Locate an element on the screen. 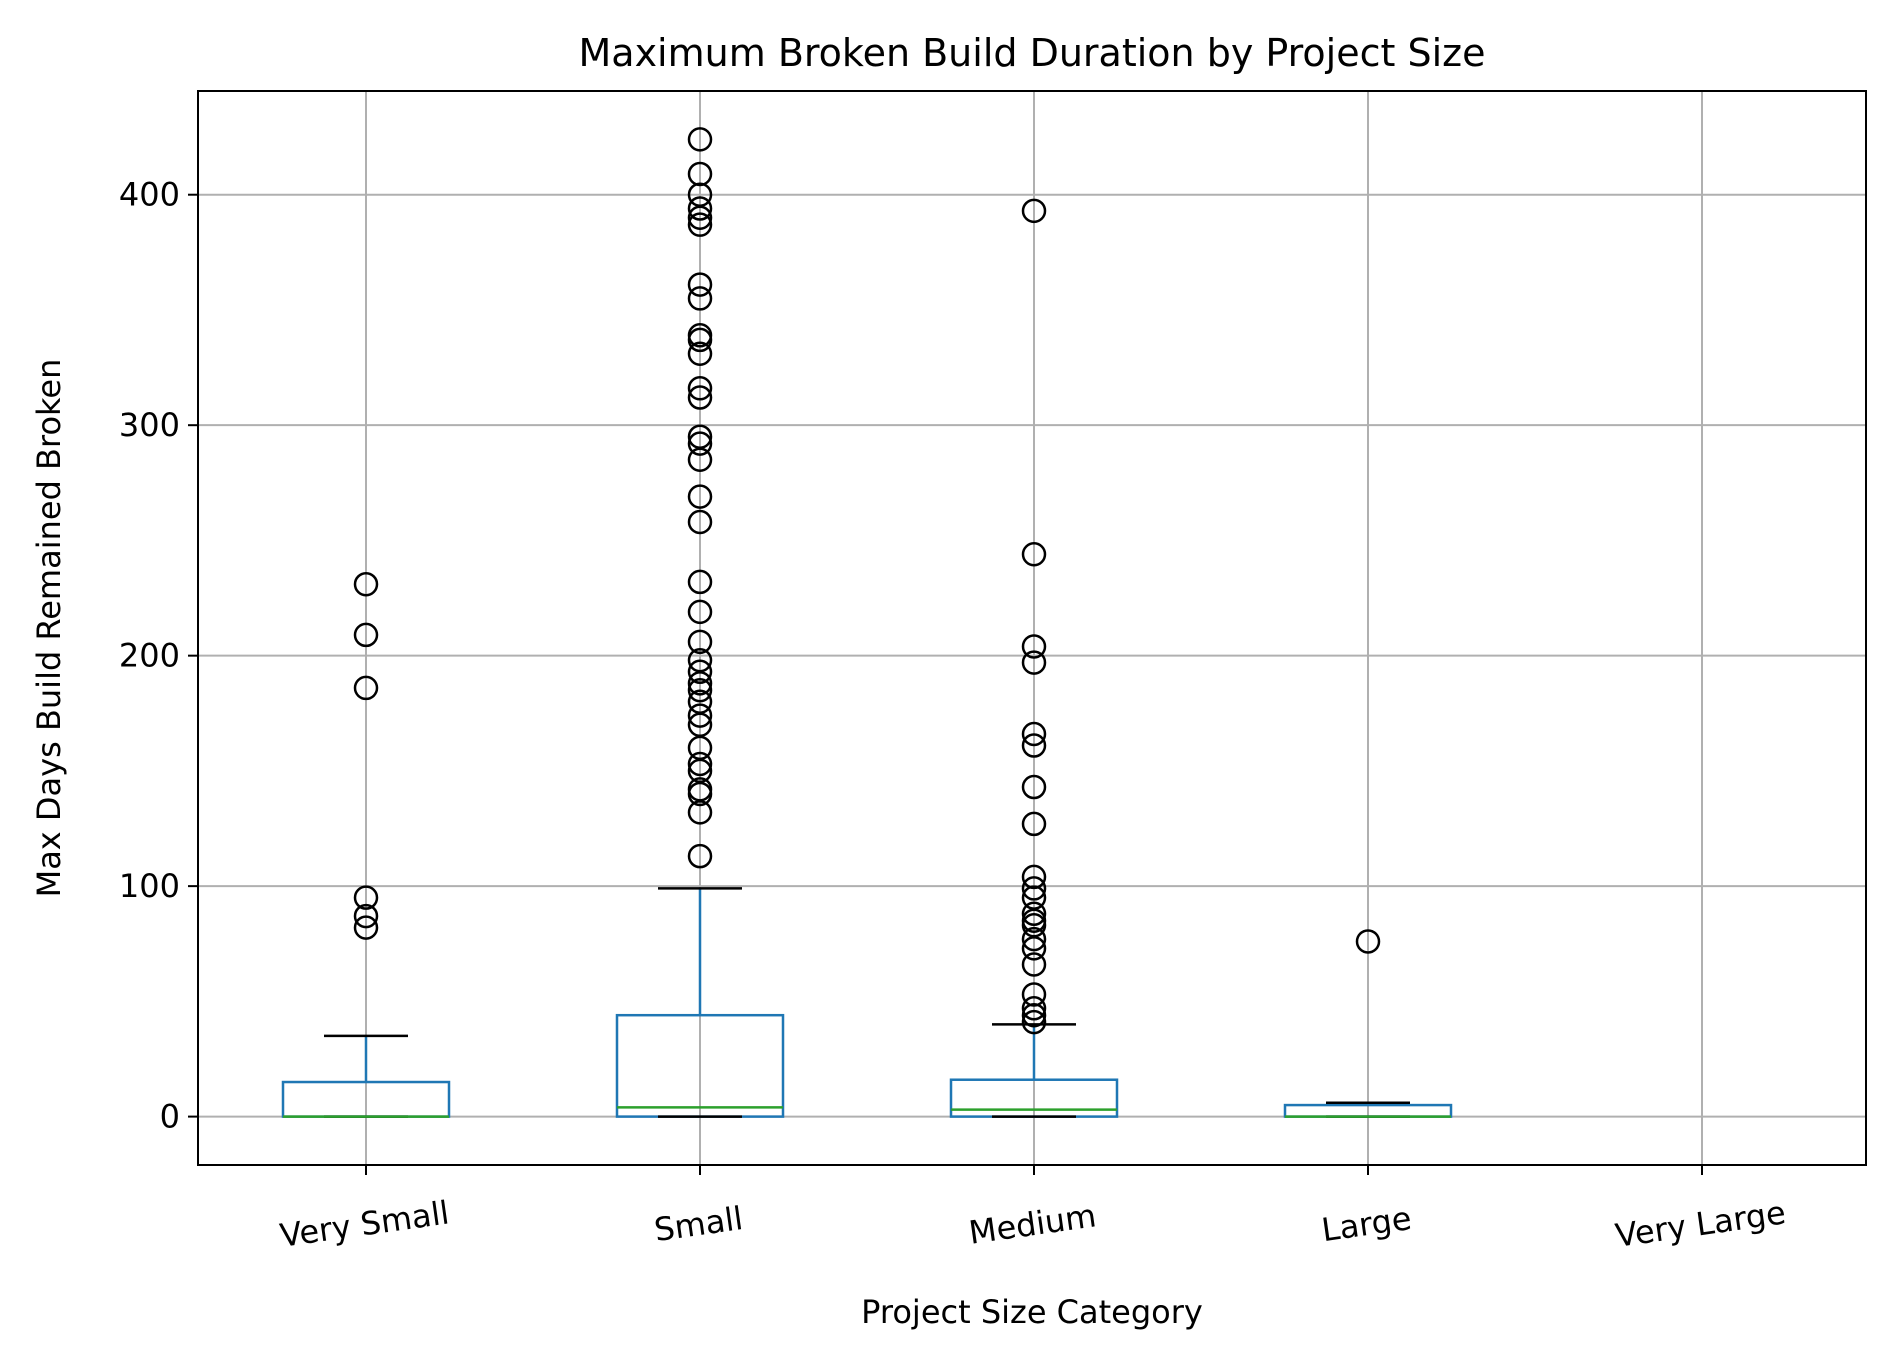  boxes-layer is located at coordinates (867, 1002).